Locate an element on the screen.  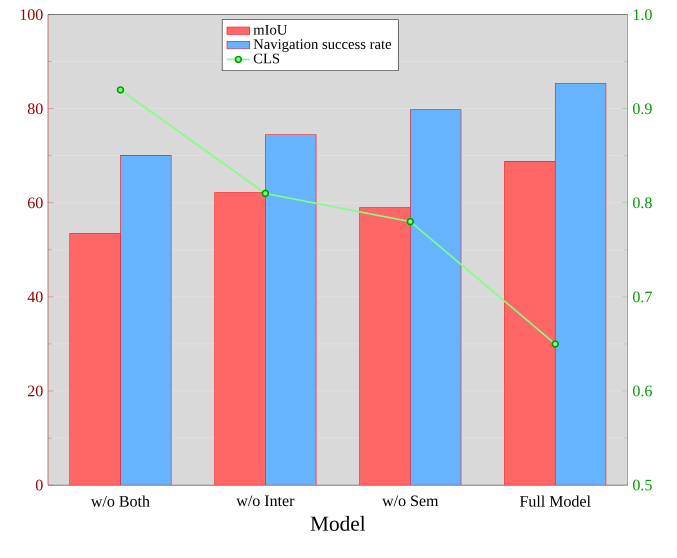
y2-tick-label: 0.7 is located at coordinates (642, 296).